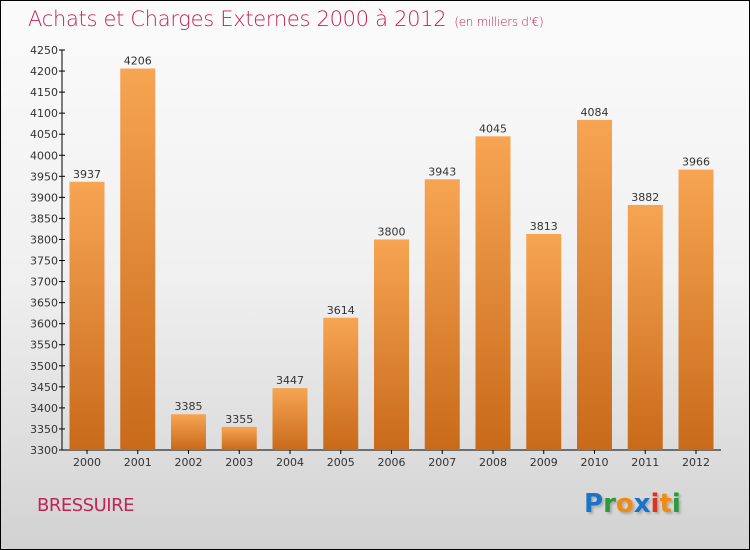 The width and height of the screenshot is (750, 550). What do you see at coordinates (392, 231) in the screenshot?
I see `data-label: 3800` at bounding box center [392, 231].